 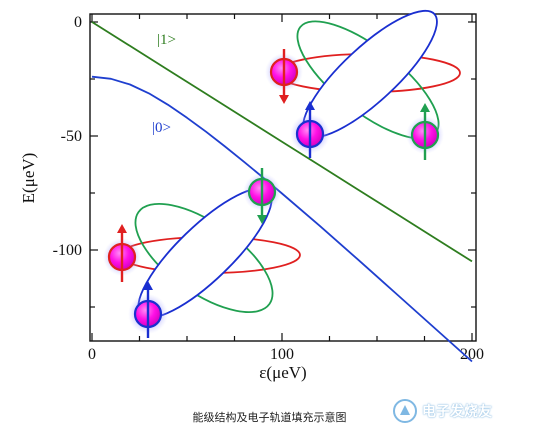 What do you see at coordinates (78, 22) in the screenshot?
I see `y-tick-label: 0` at bounding box center [78, 22].